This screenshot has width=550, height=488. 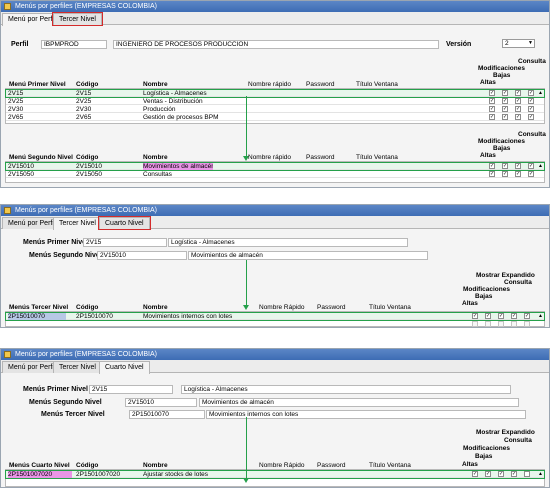 I want to click on tercer-nivel-code-field: 2P15010070, so click(x=167, y=414).